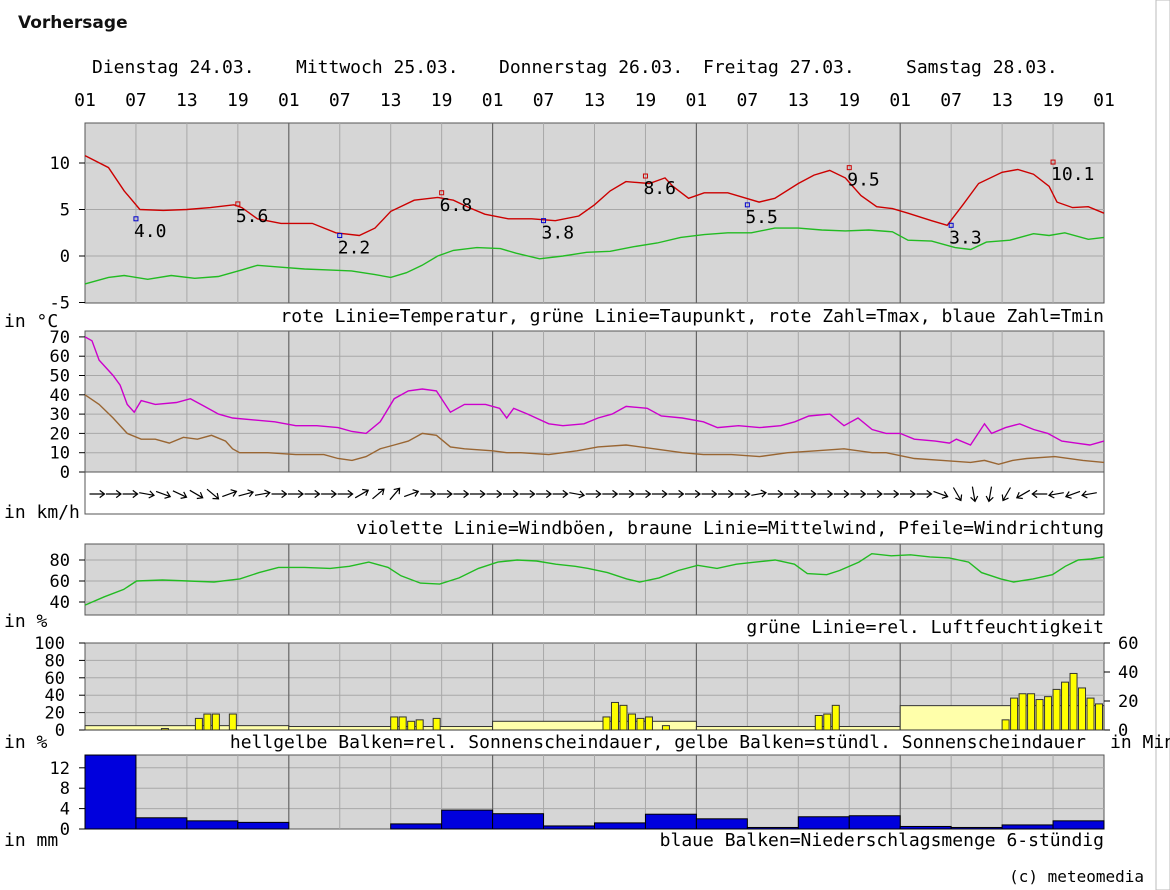 The width and height of the screenshot is (1170, 890). I want to click on y-tick-label: 80, so click(55, 661).